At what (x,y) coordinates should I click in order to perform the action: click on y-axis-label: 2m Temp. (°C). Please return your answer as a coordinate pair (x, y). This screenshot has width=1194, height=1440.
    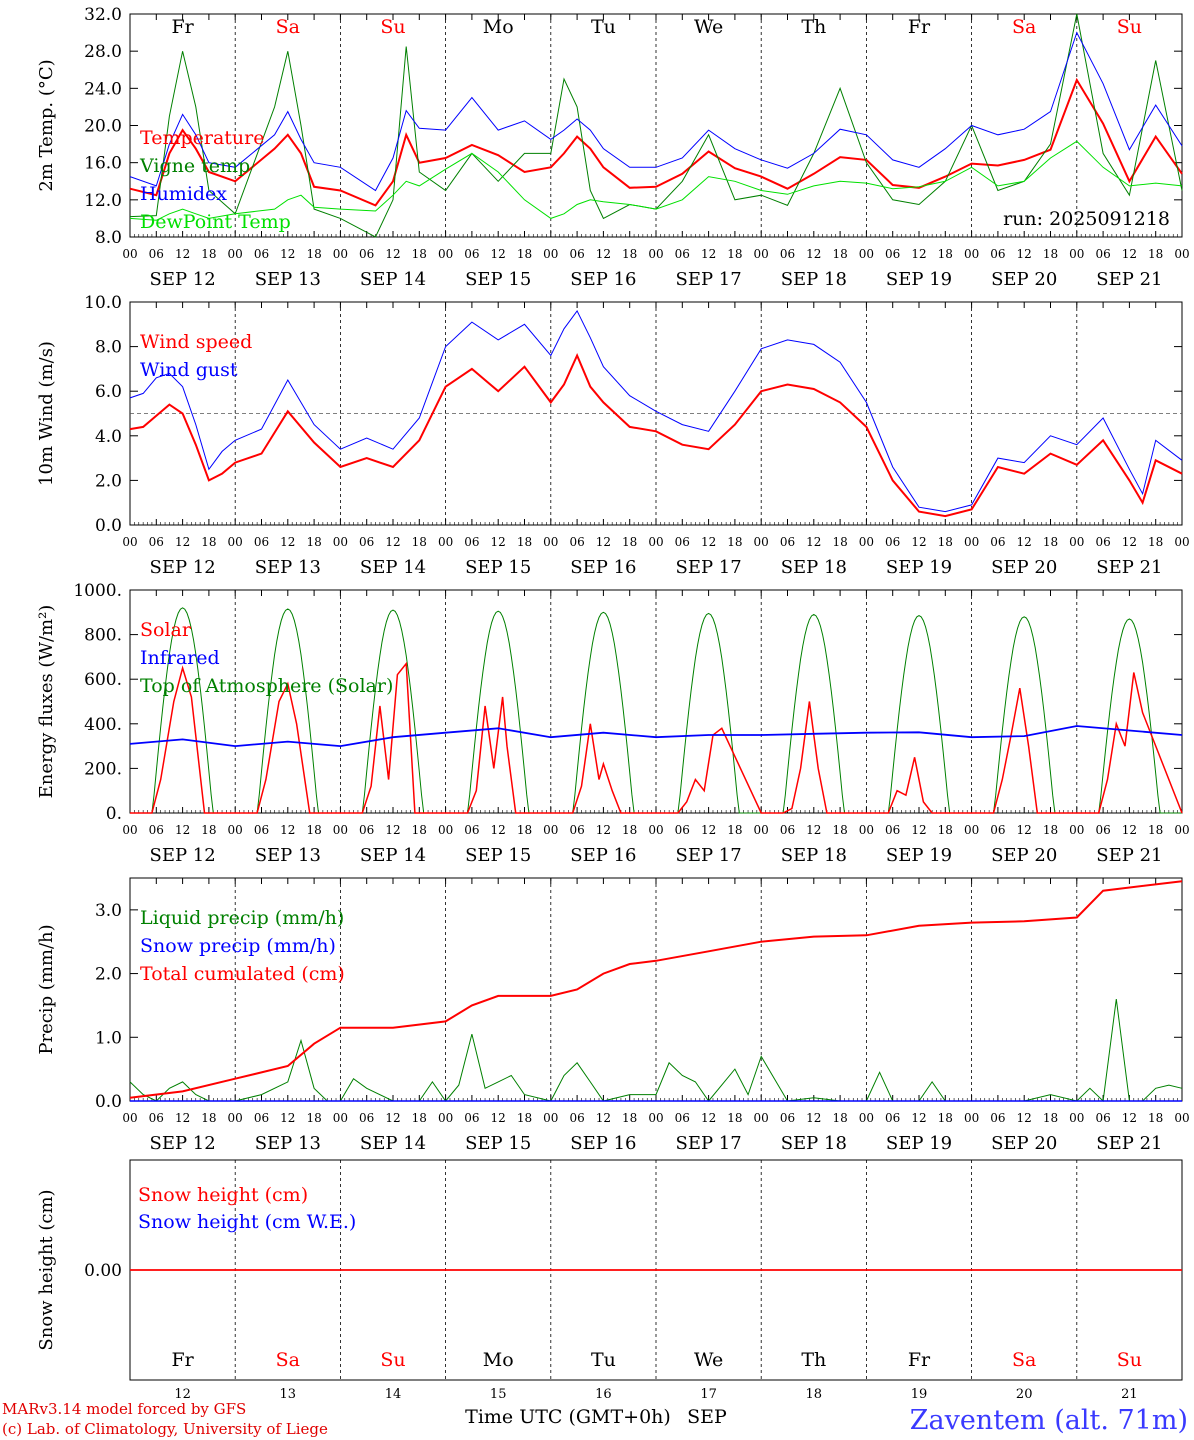
    Looking at the image, I should click on (46, 125).